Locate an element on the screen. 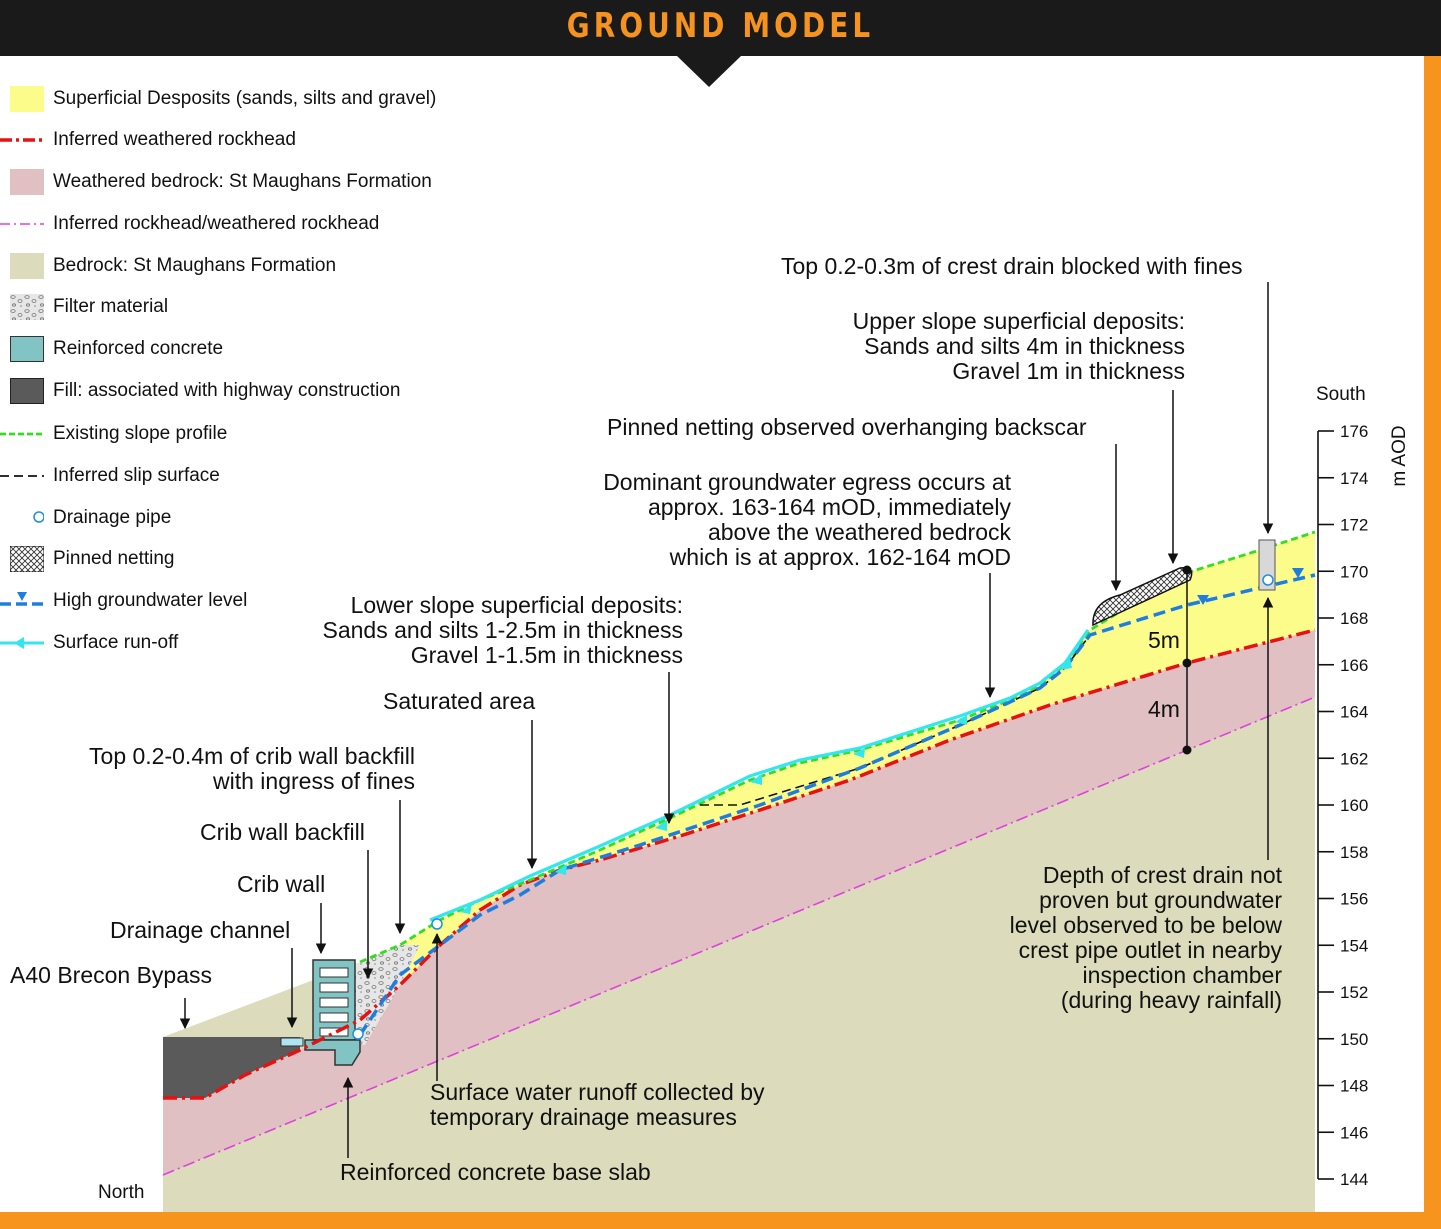  label-line: level observed to be below is located at coordinates (1145, 925).